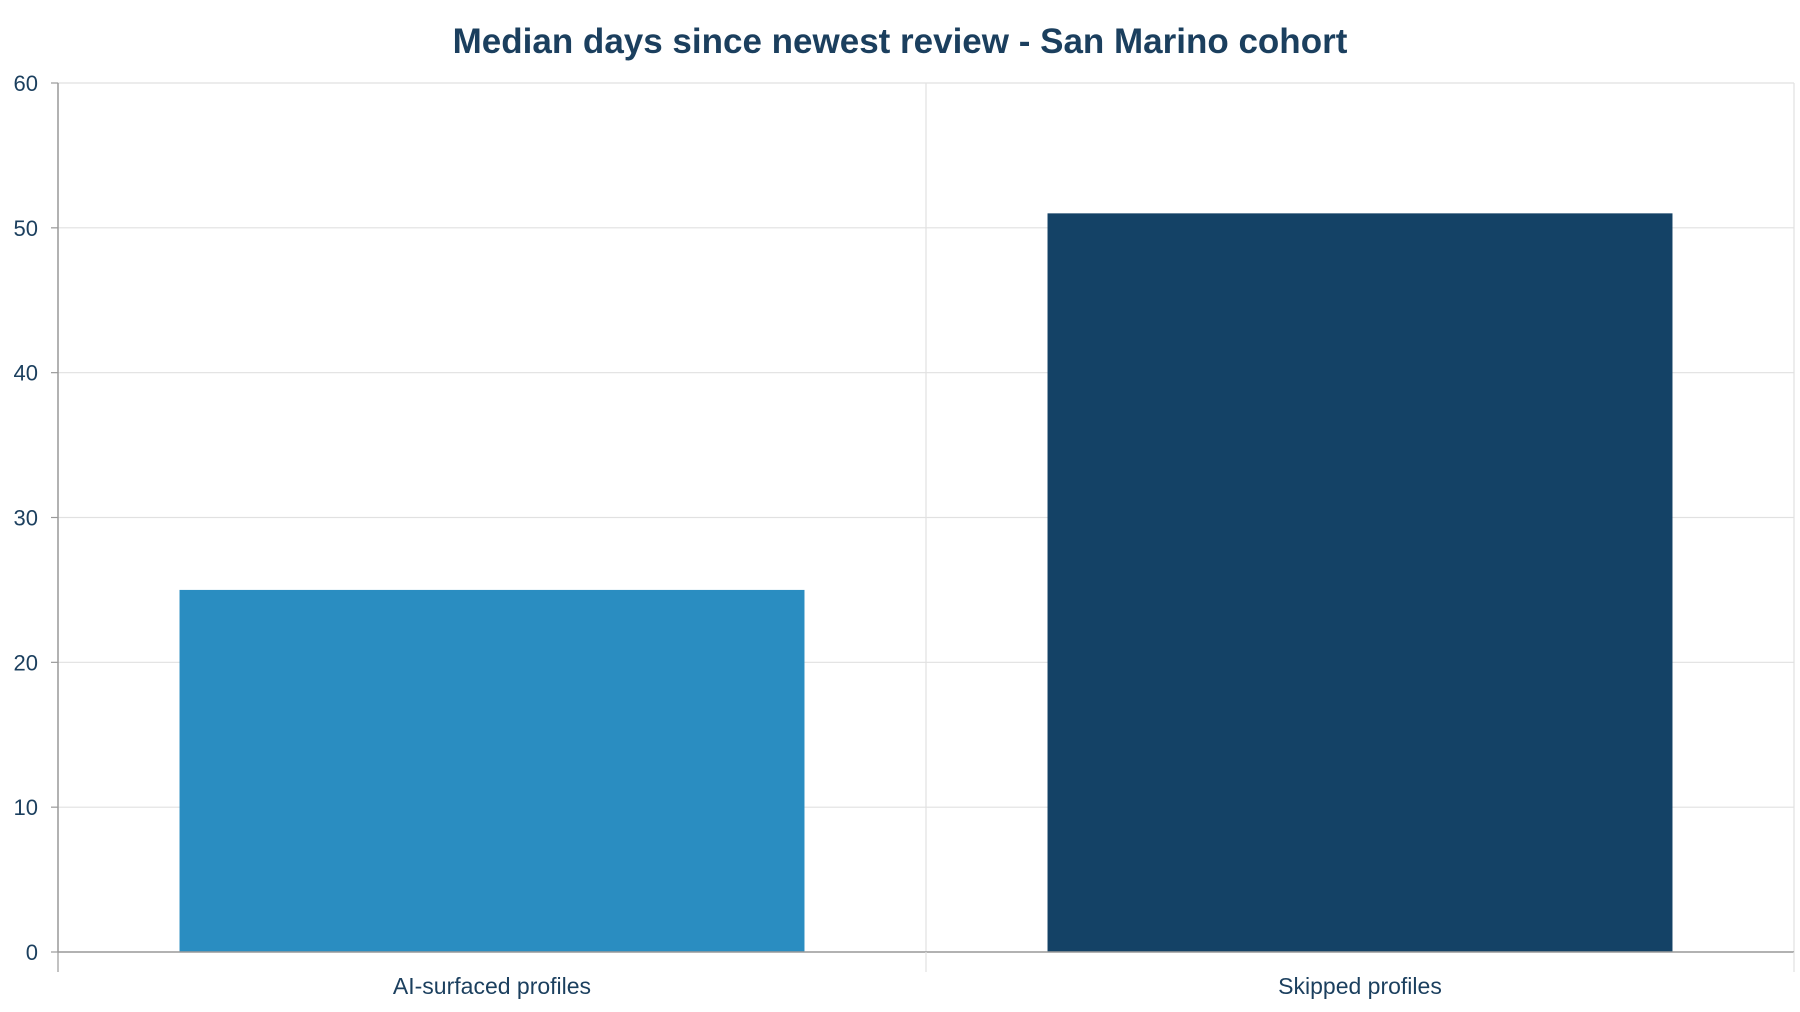 The image size is (1800, 1012). Describe the element at coordinates (26, 518) in the screenshot. I see `y-tick-label: 30` at that location.